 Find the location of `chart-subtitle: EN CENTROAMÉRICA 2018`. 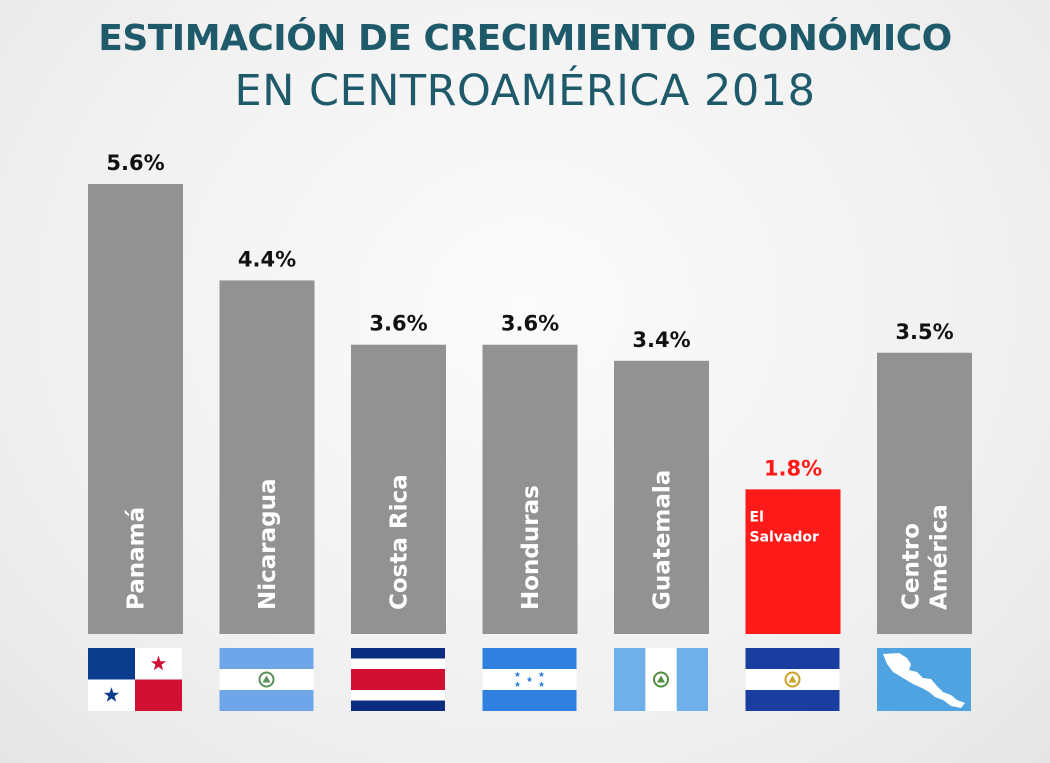

chart-subtitle: EN CENTROAMÉRICA 2018 is located at coordinates (525, 91).